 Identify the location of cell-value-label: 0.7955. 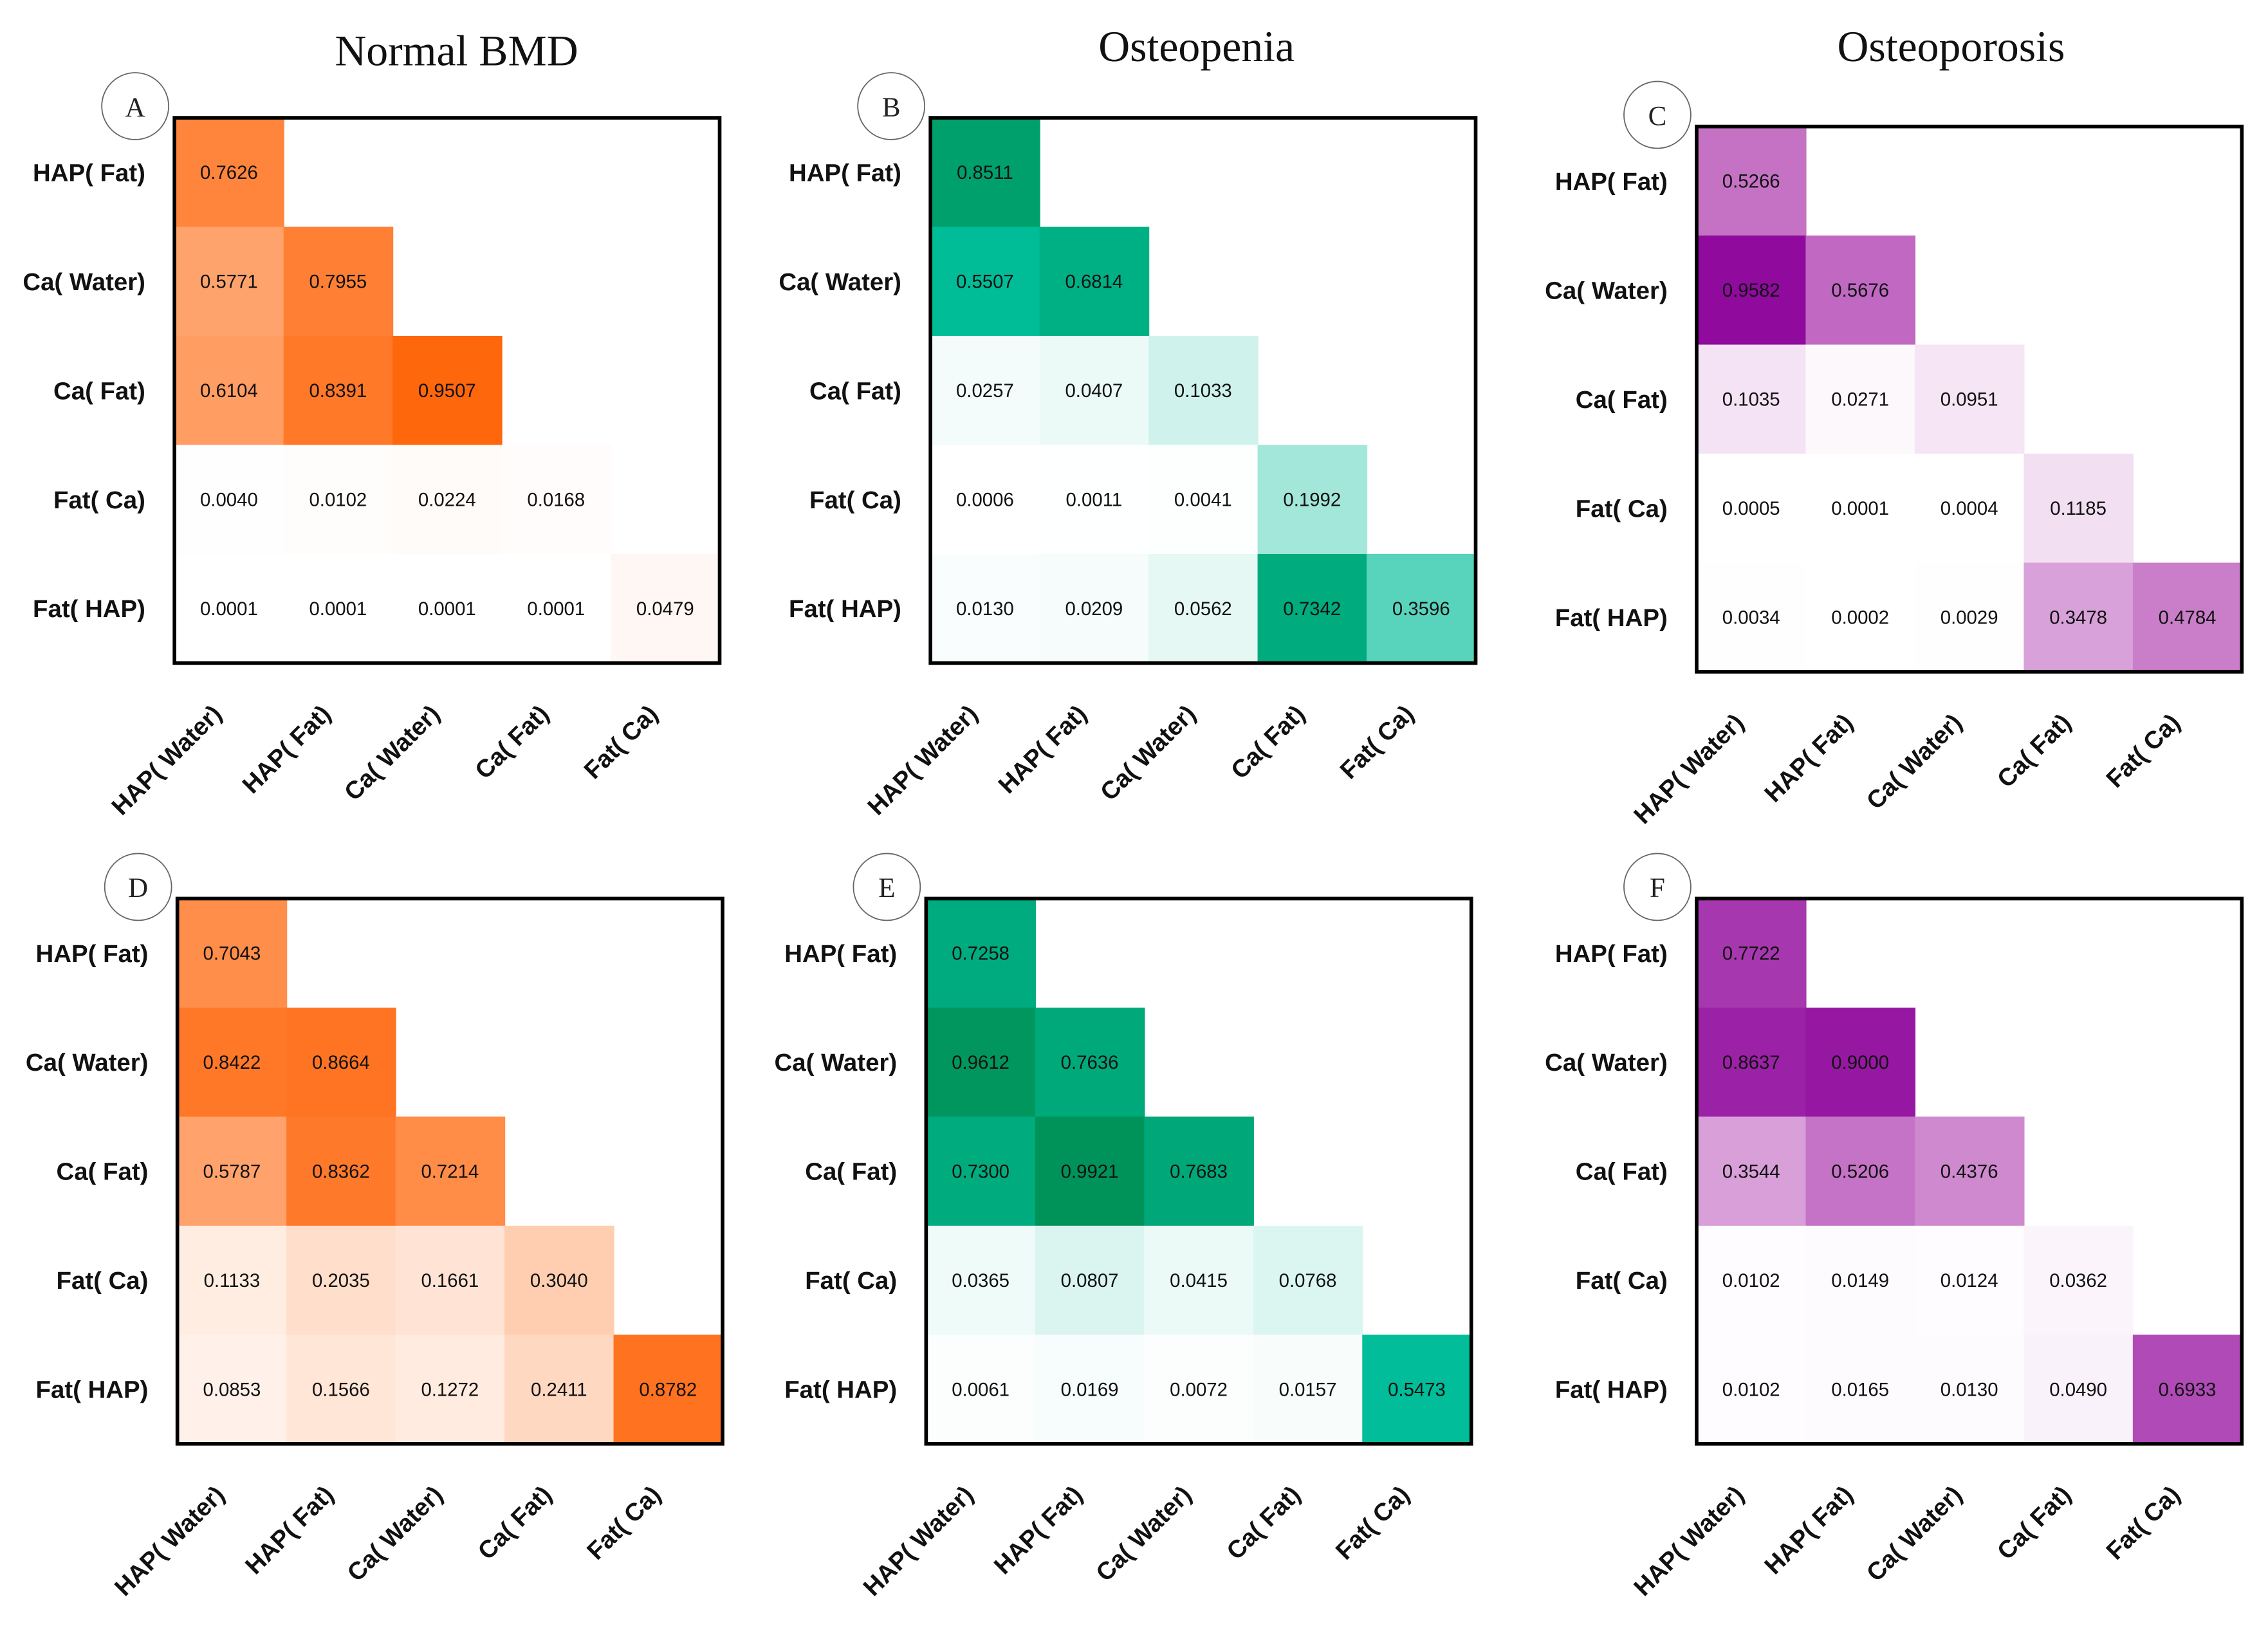
(338, 281).